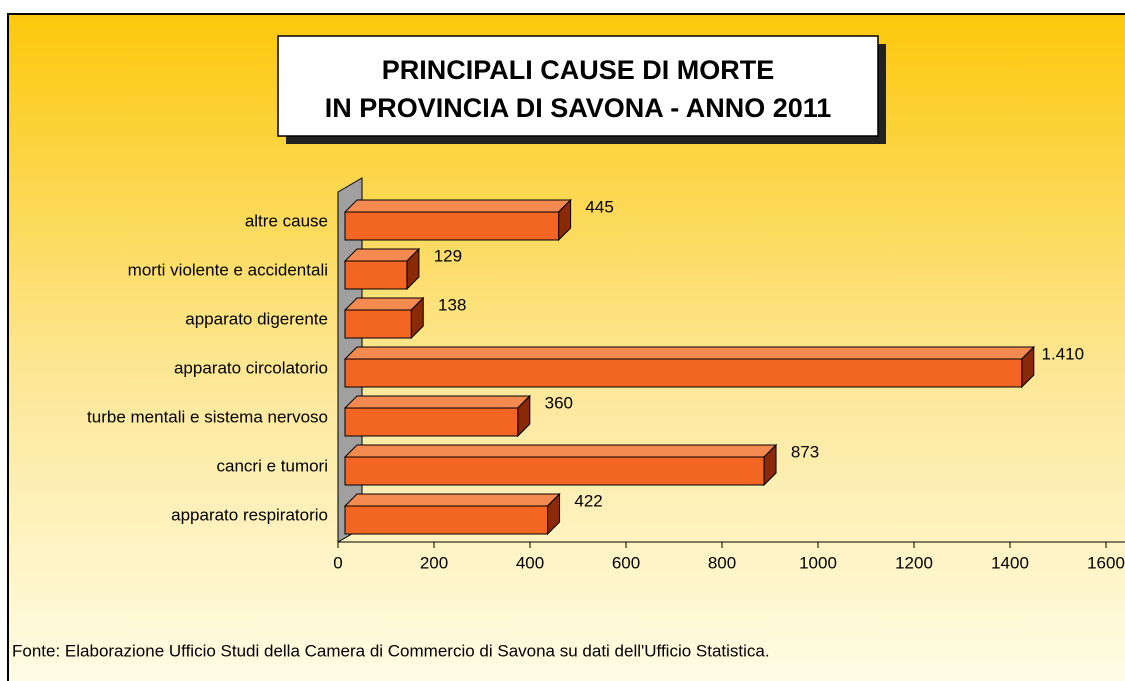 The height and width of the screenshot is (681, 1125). Describe the element at coordinates (914, 562) in the screenshot. I see `x-tick-label: 1200` at that location.